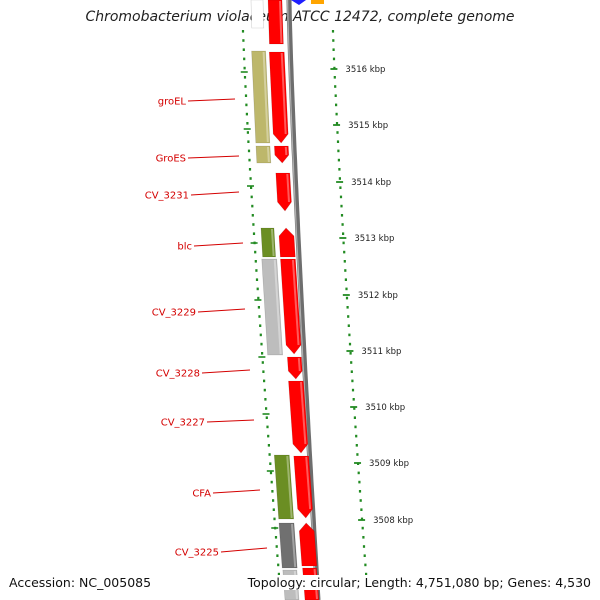  I want to click on gene-label-blc: blc, so click(184, 247).